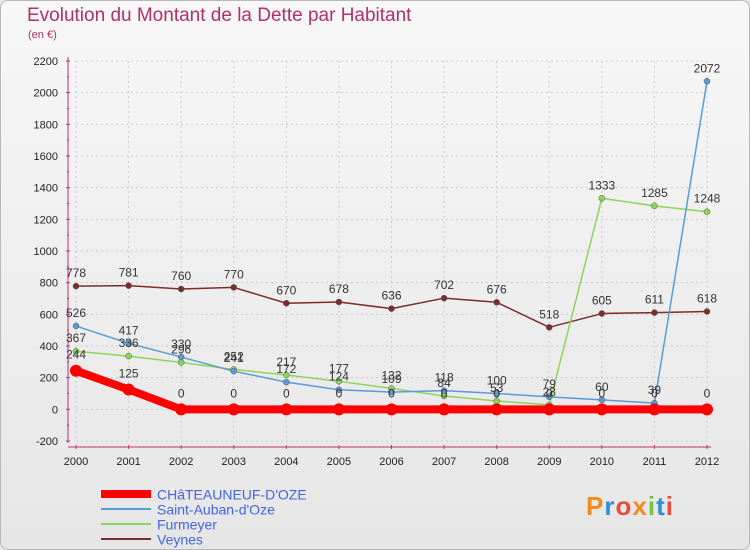  Describe the element at coordinates (180, 539) in the screenshot. I see `legend-label: Veynes` at that location.